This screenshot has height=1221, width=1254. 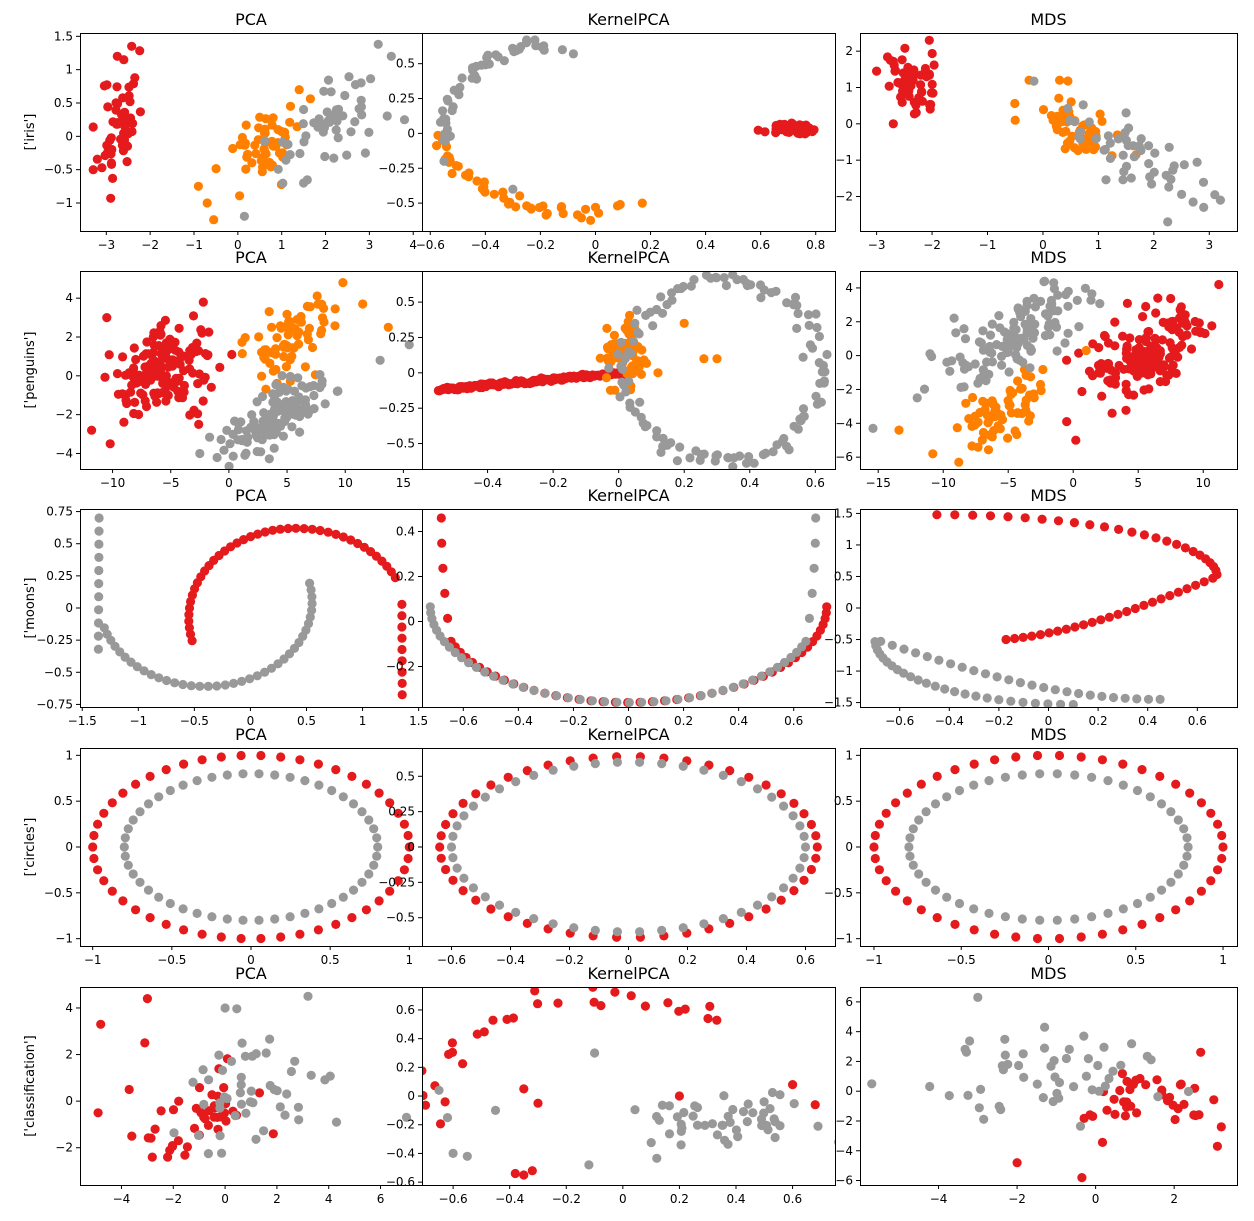 I want to click on x-tick-label: −1, so click(x=988, y=245).